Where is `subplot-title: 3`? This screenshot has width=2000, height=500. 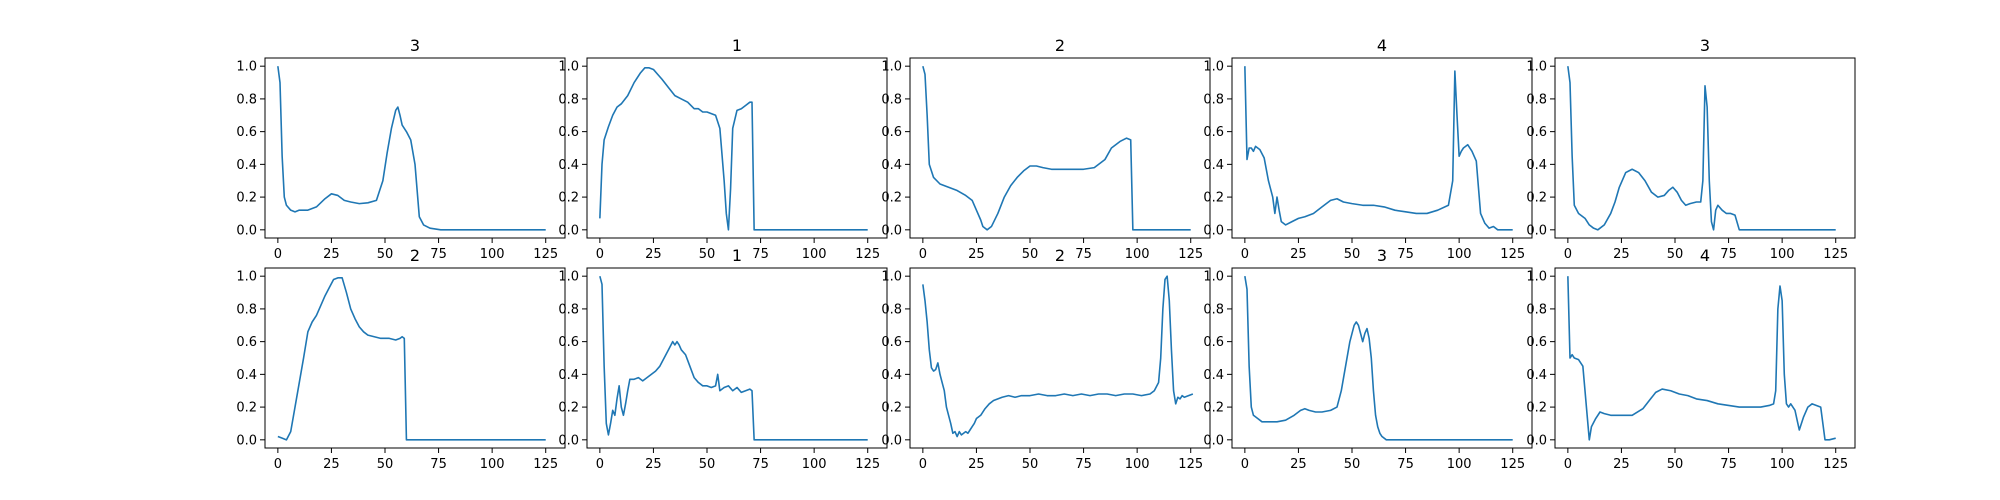
subplot-title: 3 is located at coordinates (415, 45).